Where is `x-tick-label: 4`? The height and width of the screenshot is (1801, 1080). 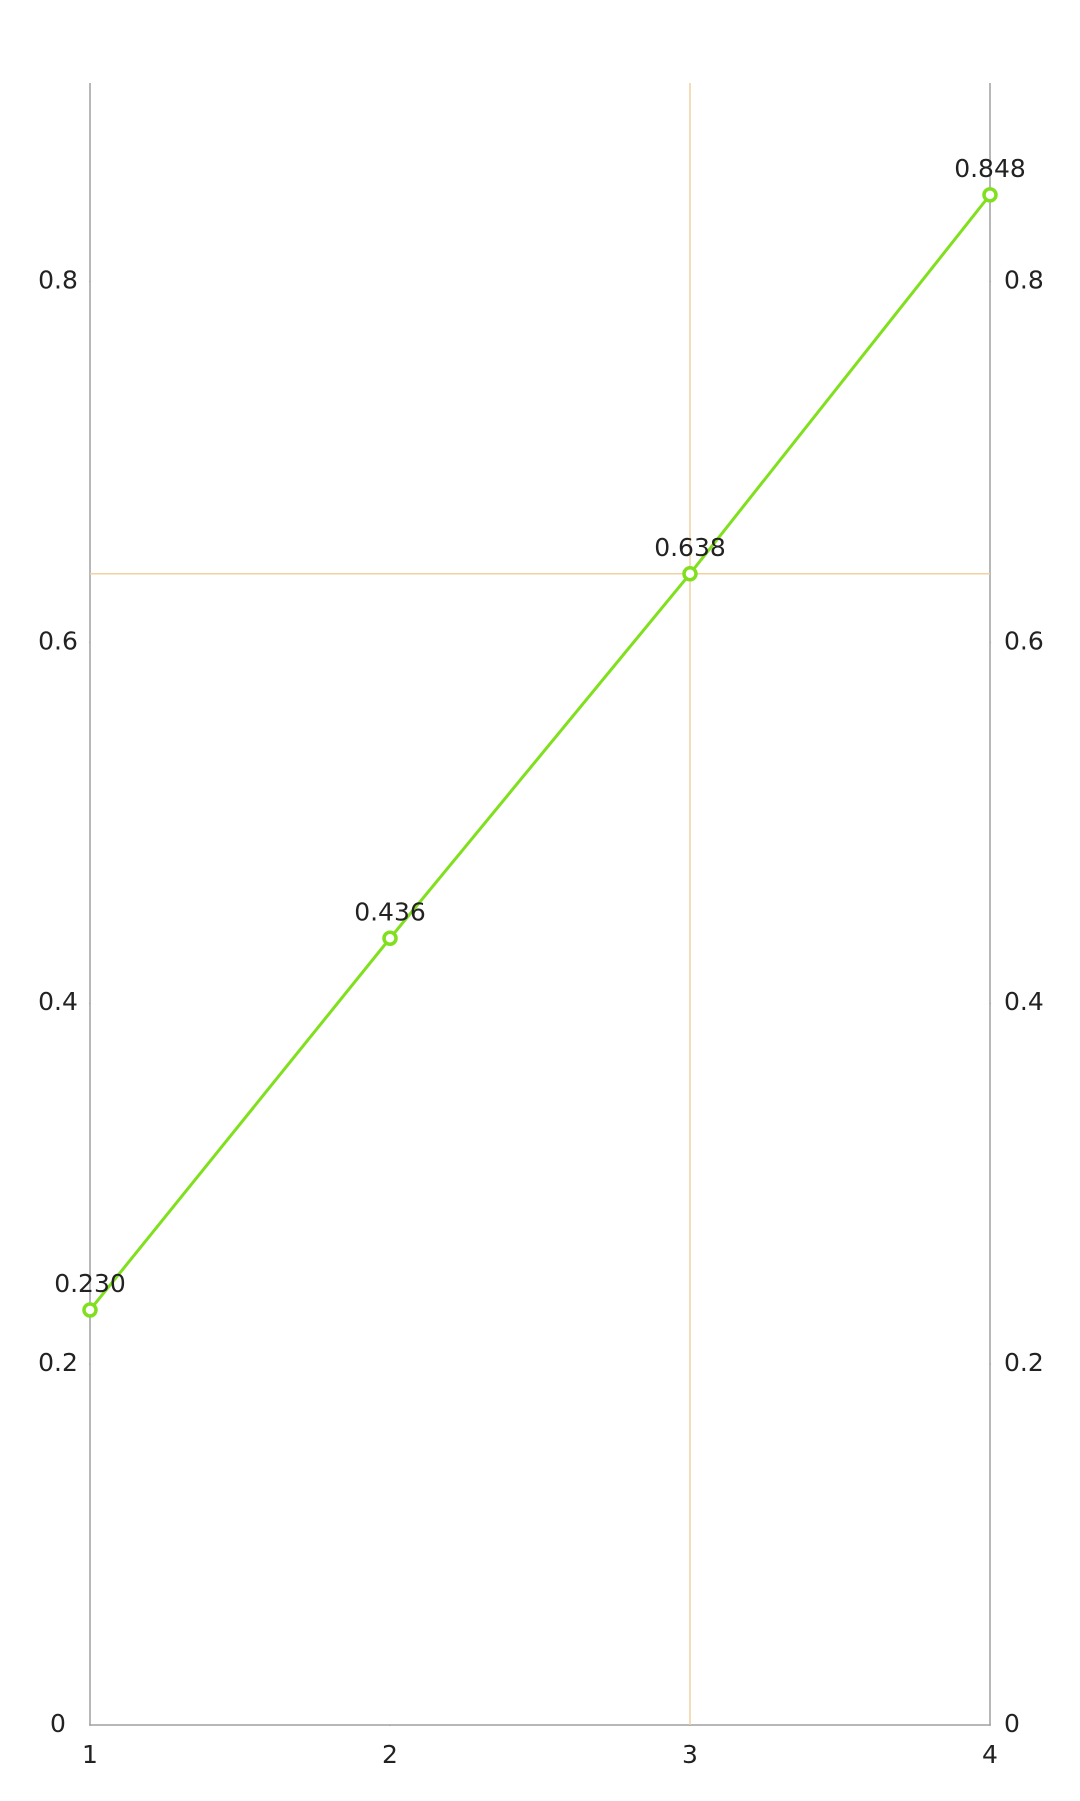 x-tick-label: 4 is located at coordinates (990, 1754).